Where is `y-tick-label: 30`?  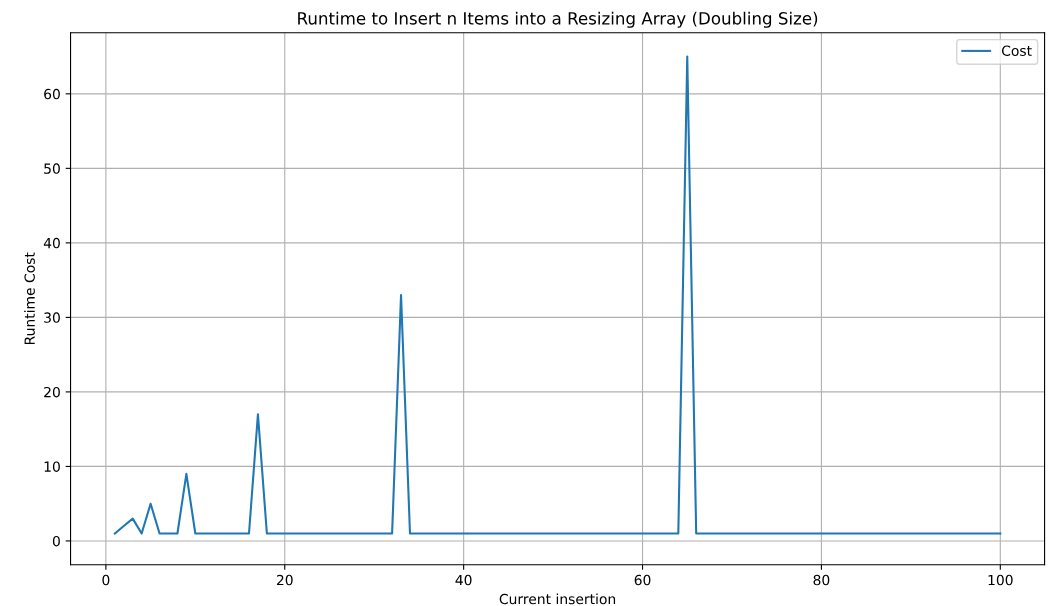
y-tick-label: 30 is located at coordinates (52, 317).